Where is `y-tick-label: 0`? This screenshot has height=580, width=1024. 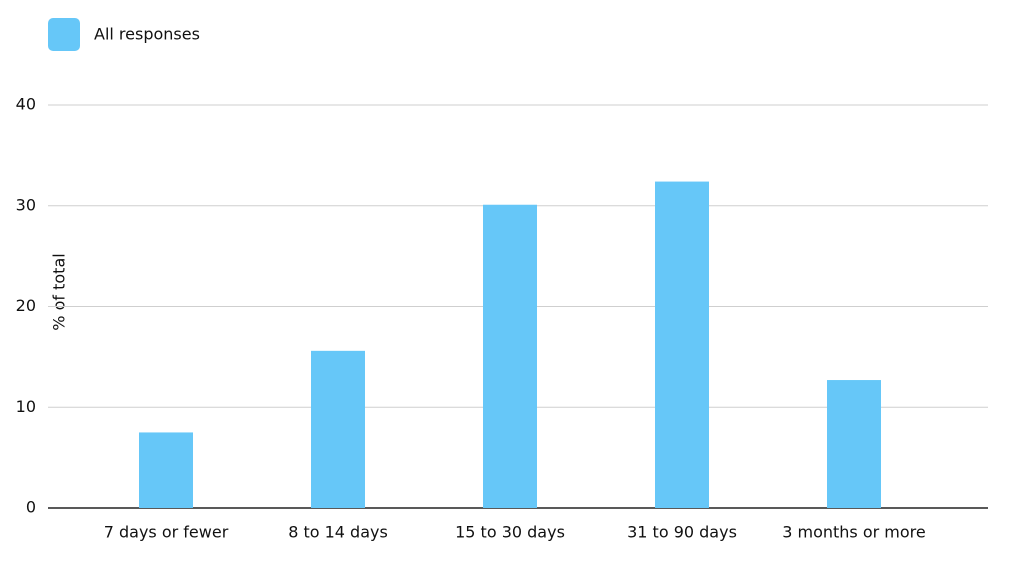
y-tick-label: 0 is located at coordinates (31, 507).